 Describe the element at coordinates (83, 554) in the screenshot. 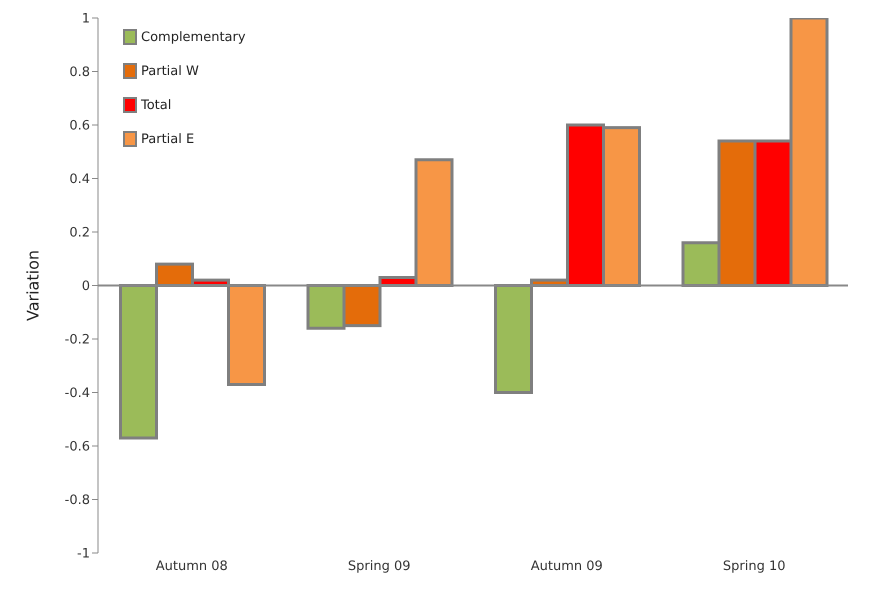

I see `y-tick-label: -1` at that location.